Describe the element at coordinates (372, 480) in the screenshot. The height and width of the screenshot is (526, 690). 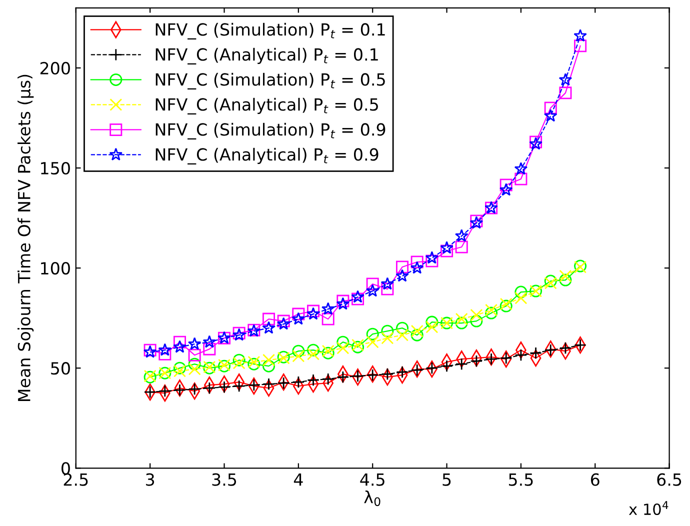
I see `x-tick-label: 4.5` at that location.